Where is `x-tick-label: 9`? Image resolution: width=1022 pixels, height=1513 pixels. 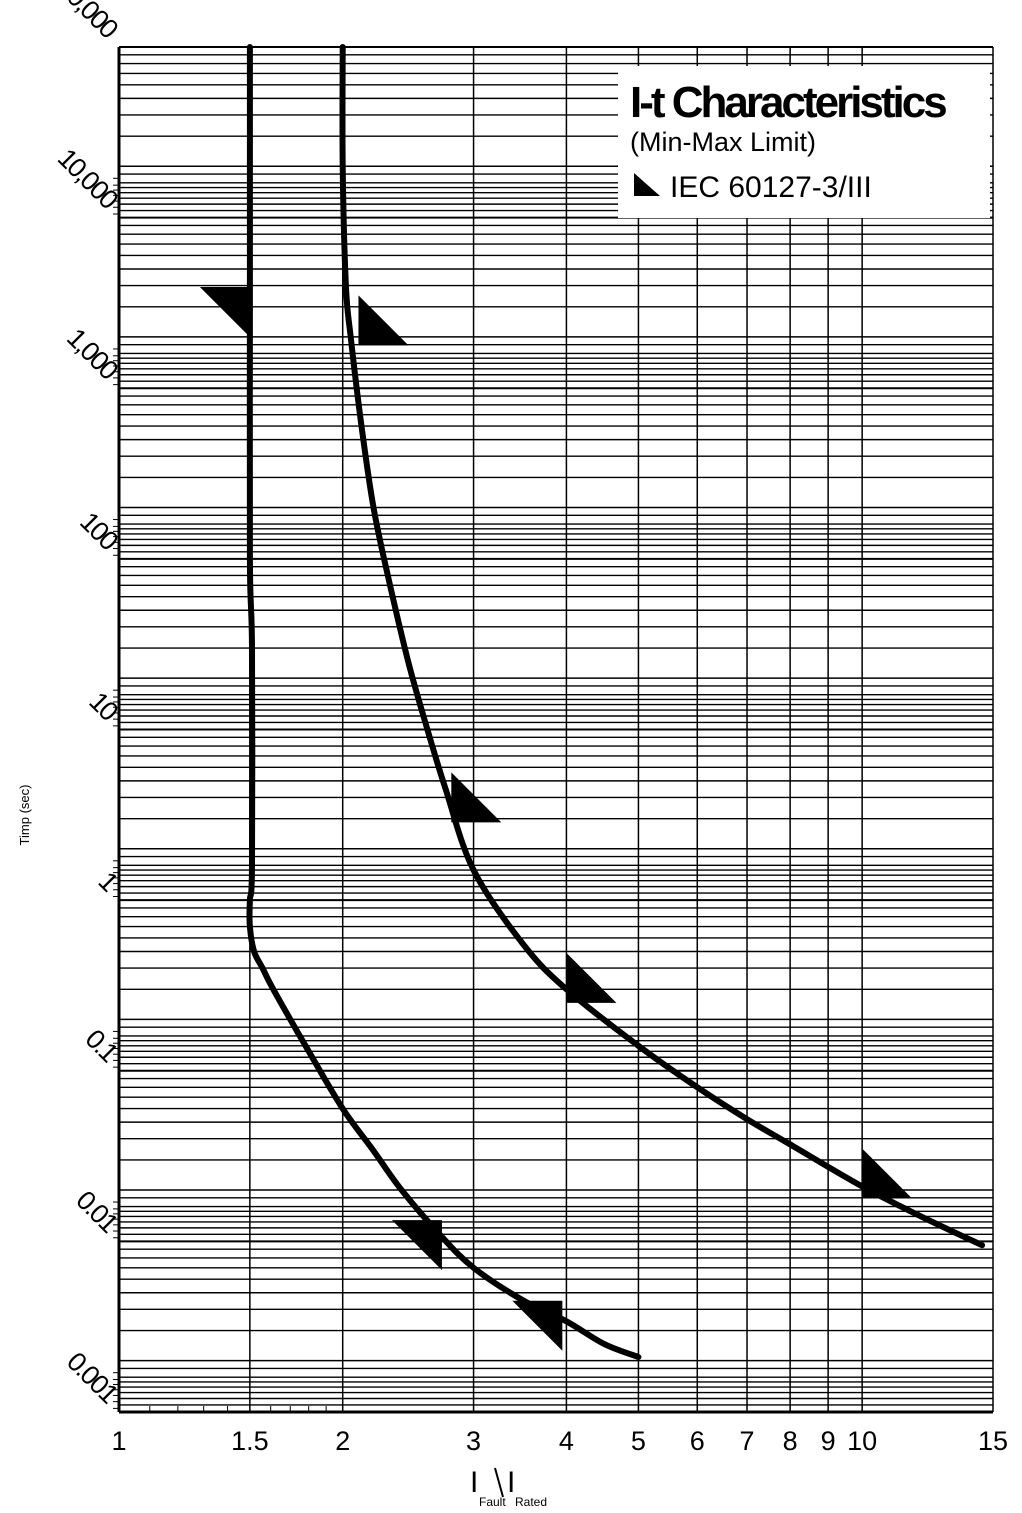
x-tick-label: 9 is located at coordinates (828, 1441).